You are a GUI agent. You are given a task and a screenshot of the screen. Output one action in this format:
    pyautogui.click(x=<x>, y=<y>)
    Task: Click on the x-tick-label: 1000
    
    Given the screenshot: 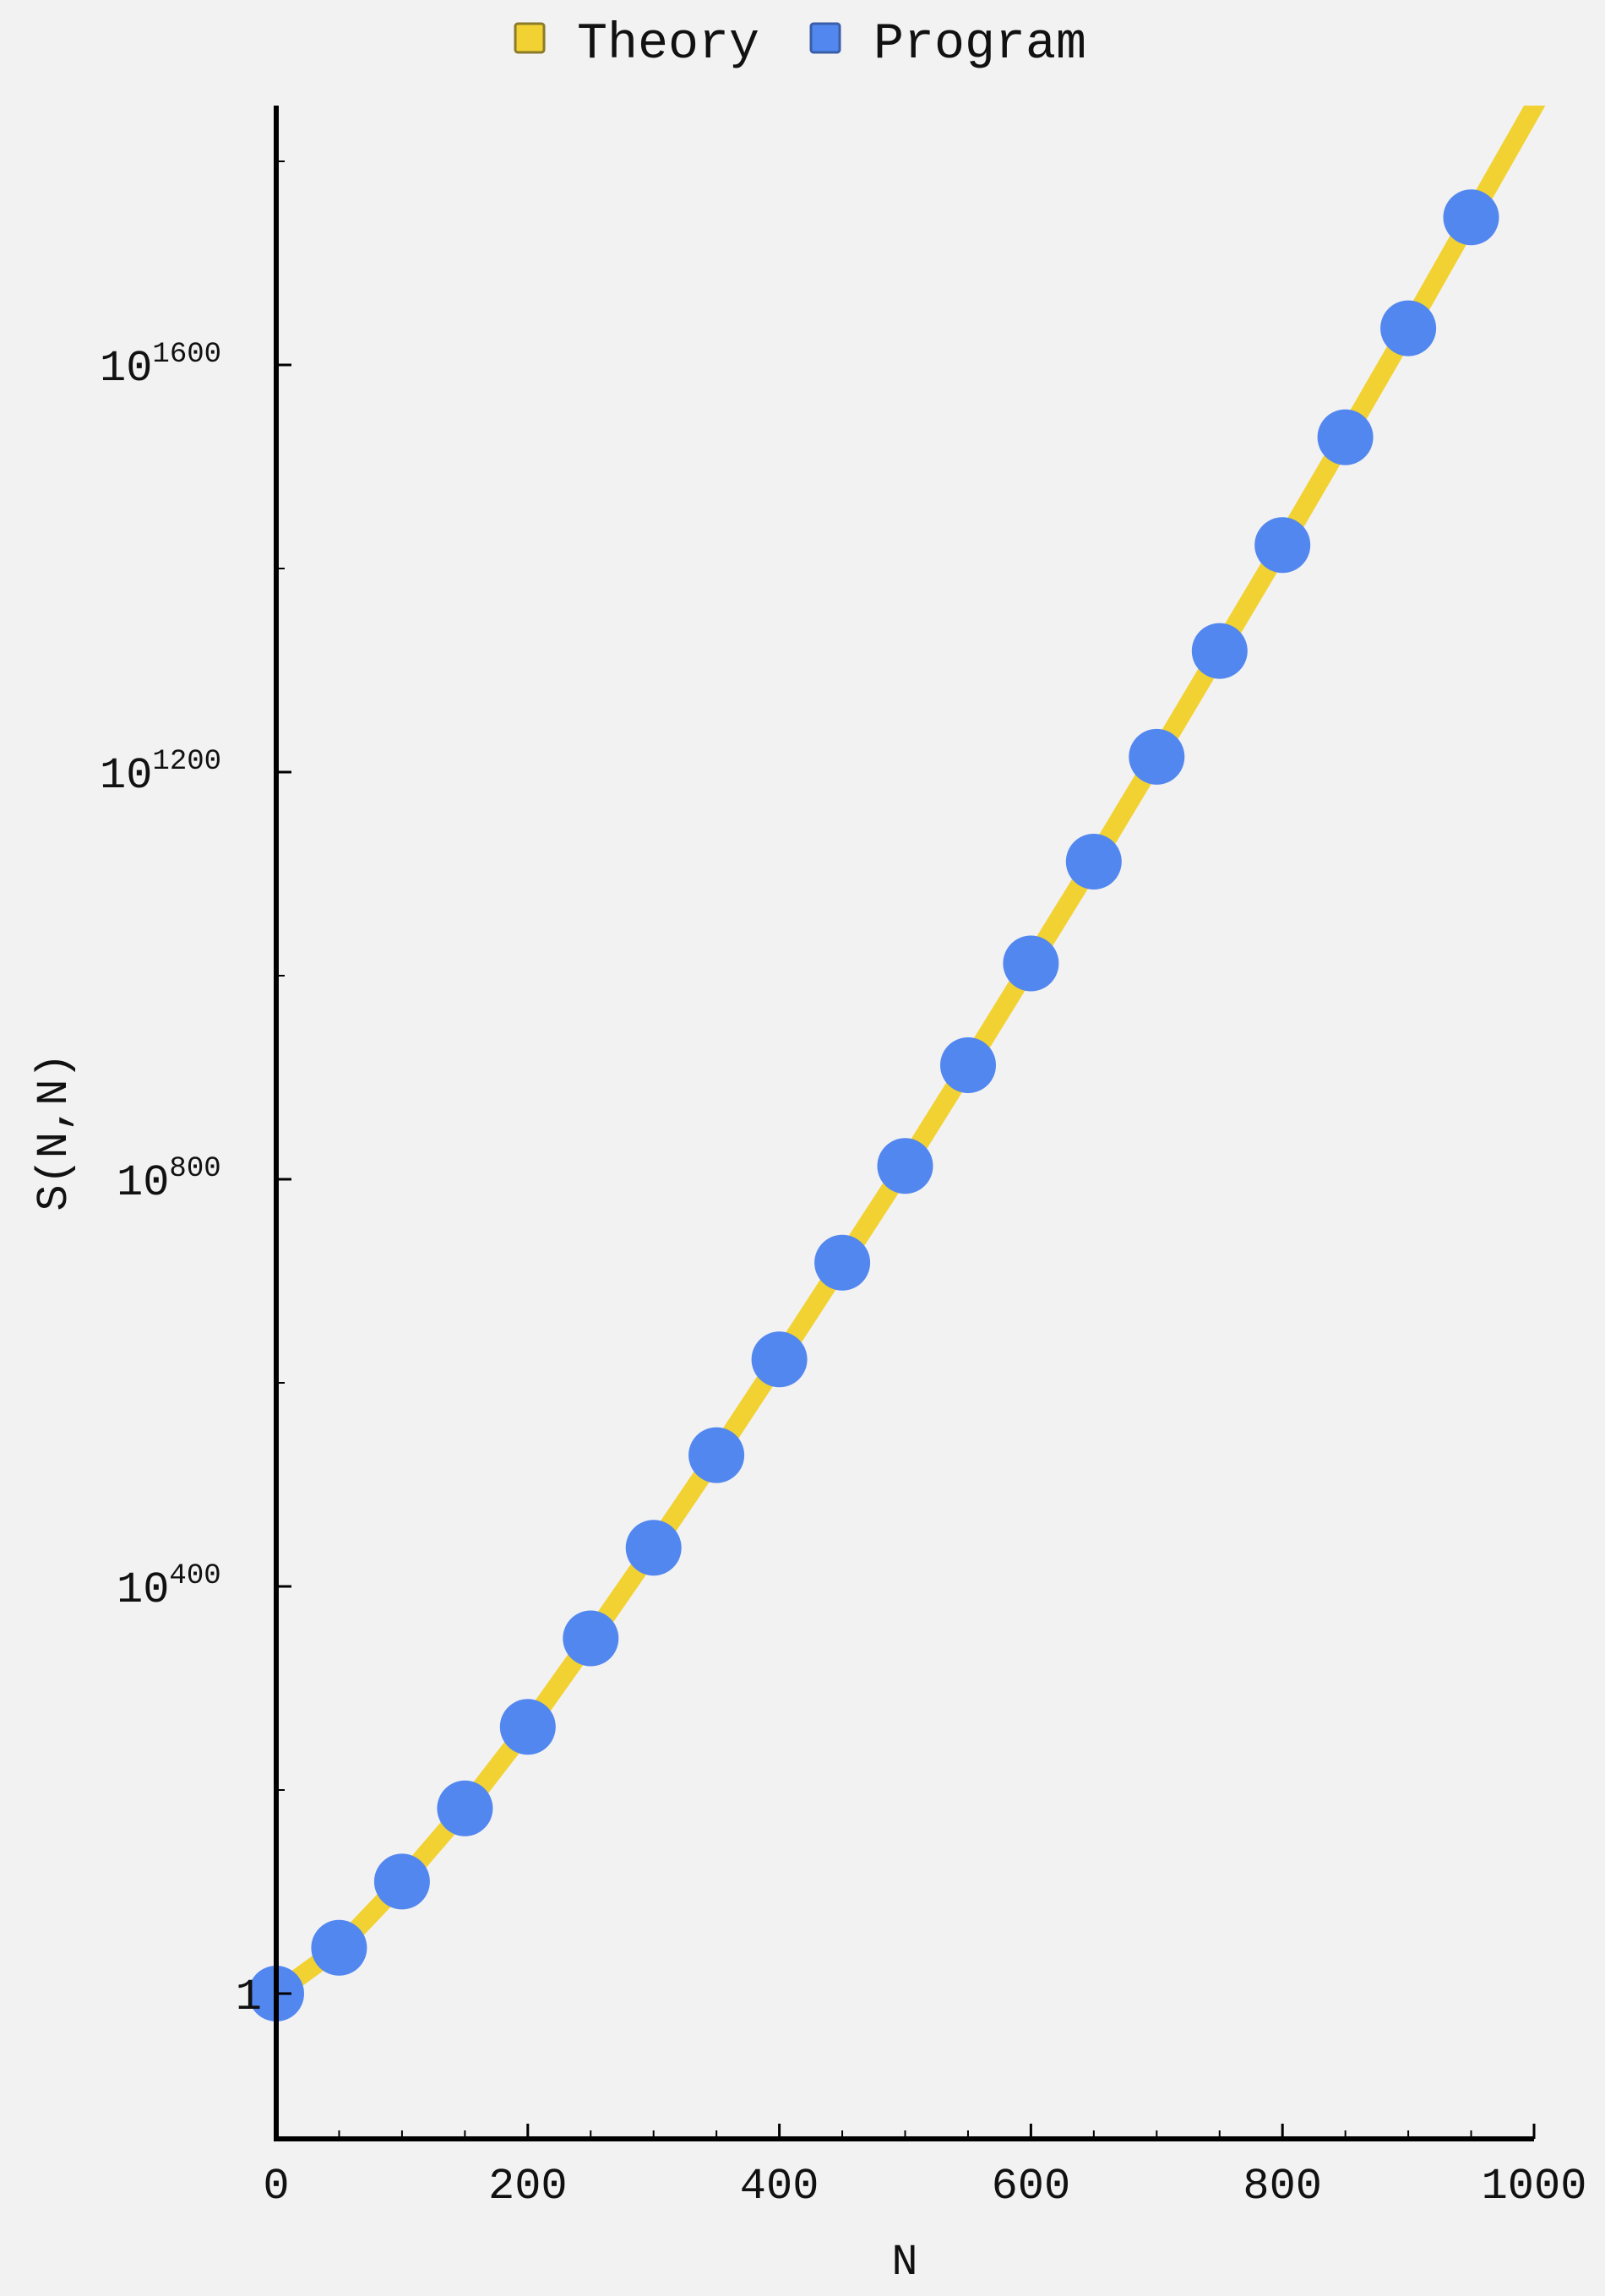 What is the action you would take?
    pyautogui.click(x=1534, y=2187)
    